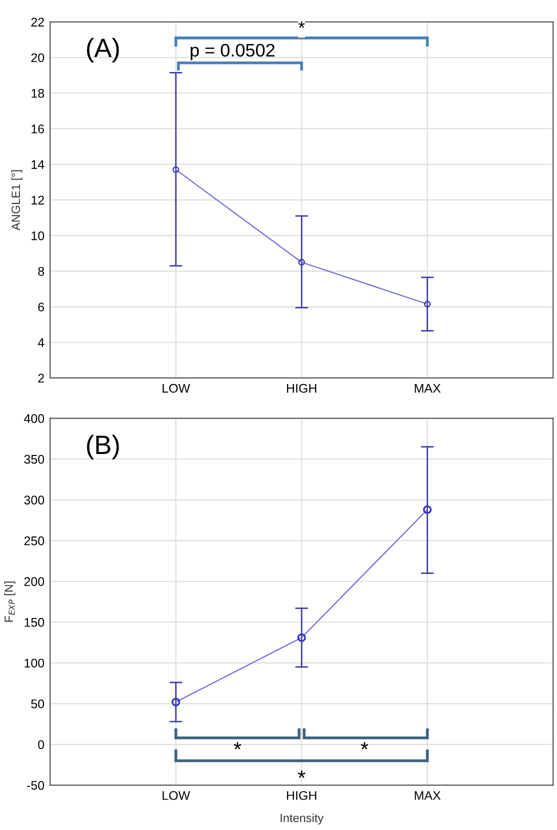  I want to click on x-axis-title: Intensity, so click(302, 819).